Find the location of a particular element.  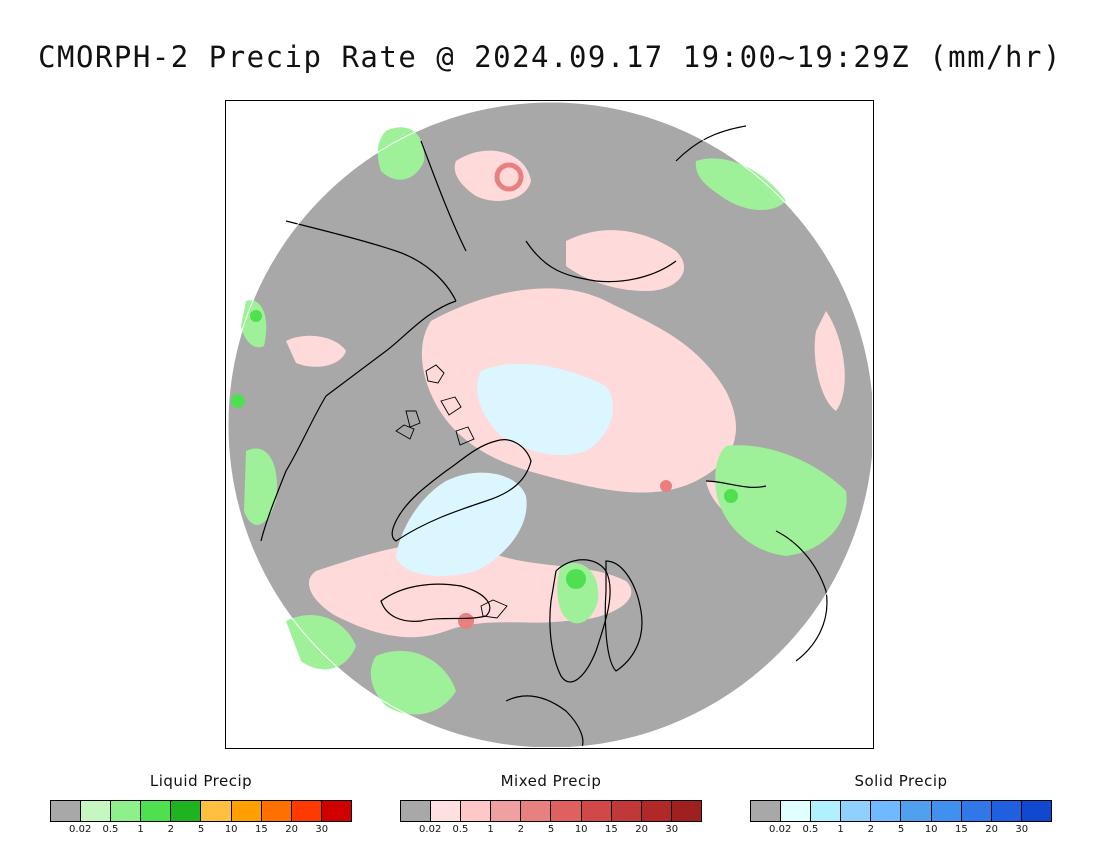

legend-title: Liquid Precip is located at coordinates (201, 781).